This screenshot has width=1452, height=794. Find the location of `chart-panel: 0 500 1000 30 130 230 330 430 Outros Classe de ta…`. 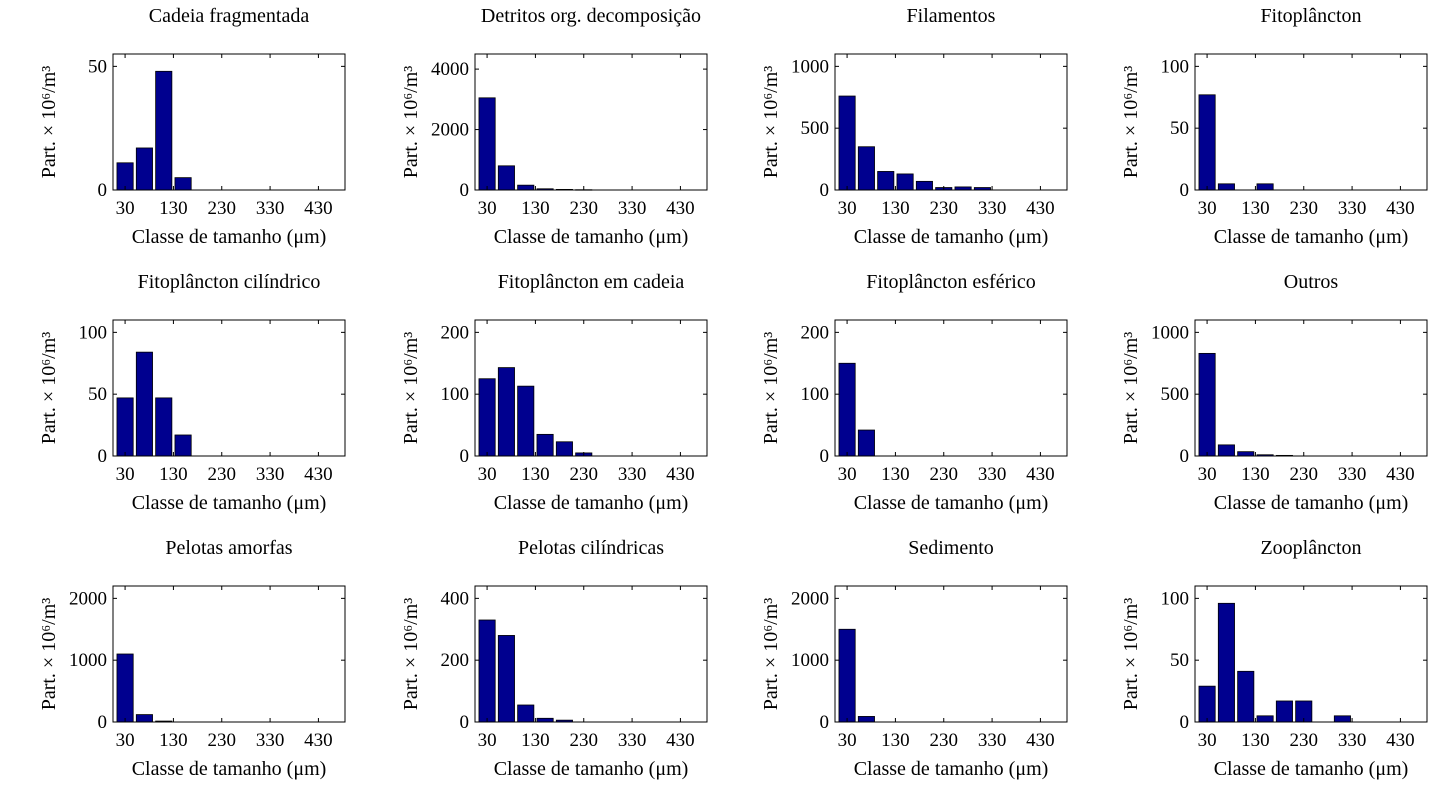

chart-panel: 0 500 1000 30 130 230 330 430 Outros Classe de ta… is located at coordinates (1274, 392).